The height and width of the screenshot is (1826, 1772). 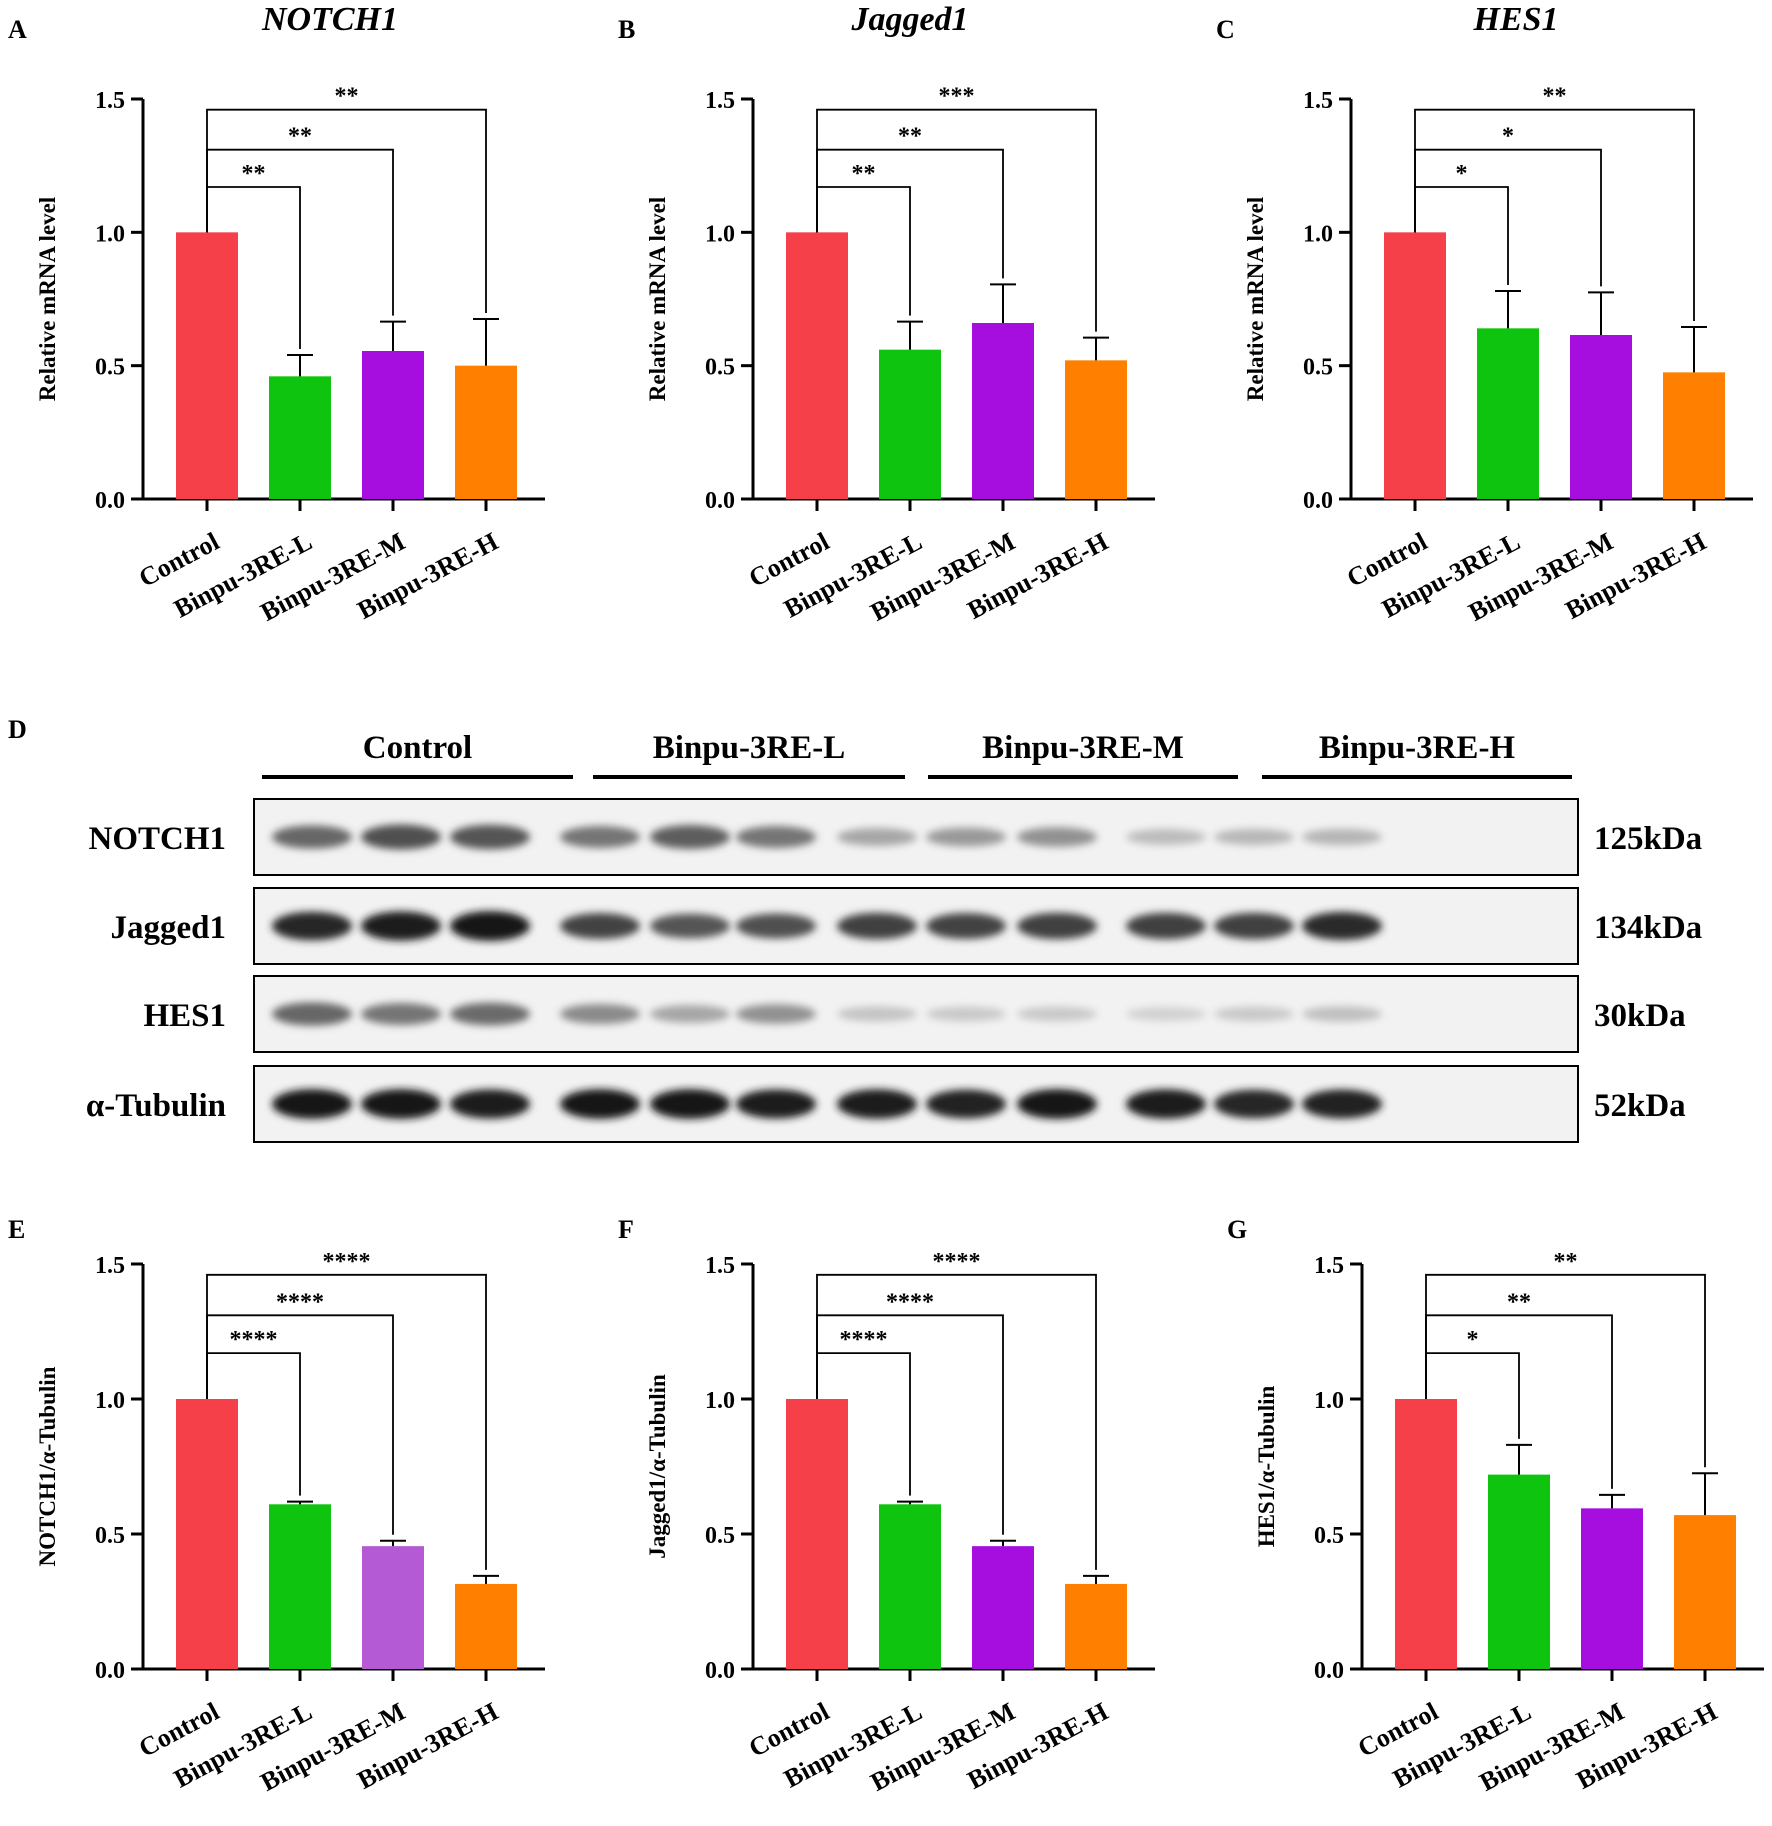 I want to click on chart-title: Jagged1, so click(x=909, y=19).